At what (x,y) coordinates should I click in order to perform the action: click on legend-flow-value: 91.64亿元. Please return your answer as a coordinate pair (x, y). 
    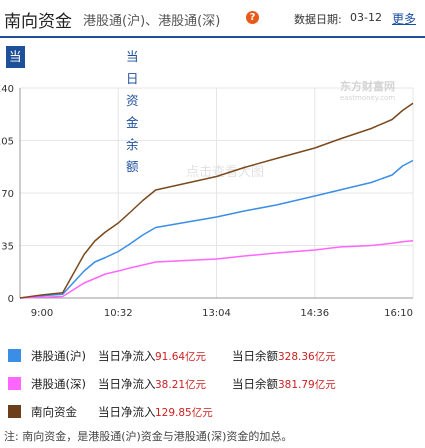
    Looking at the image, I should click on (181, 357).